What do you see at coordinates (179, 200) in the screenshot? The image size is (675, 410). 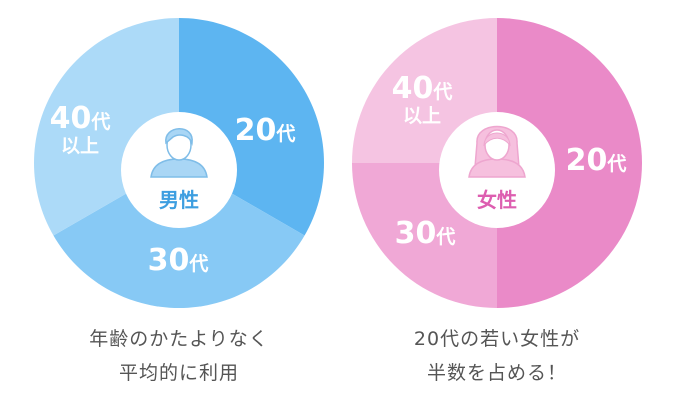 I see `center-label: 男性` at bounding box center [179, 200].